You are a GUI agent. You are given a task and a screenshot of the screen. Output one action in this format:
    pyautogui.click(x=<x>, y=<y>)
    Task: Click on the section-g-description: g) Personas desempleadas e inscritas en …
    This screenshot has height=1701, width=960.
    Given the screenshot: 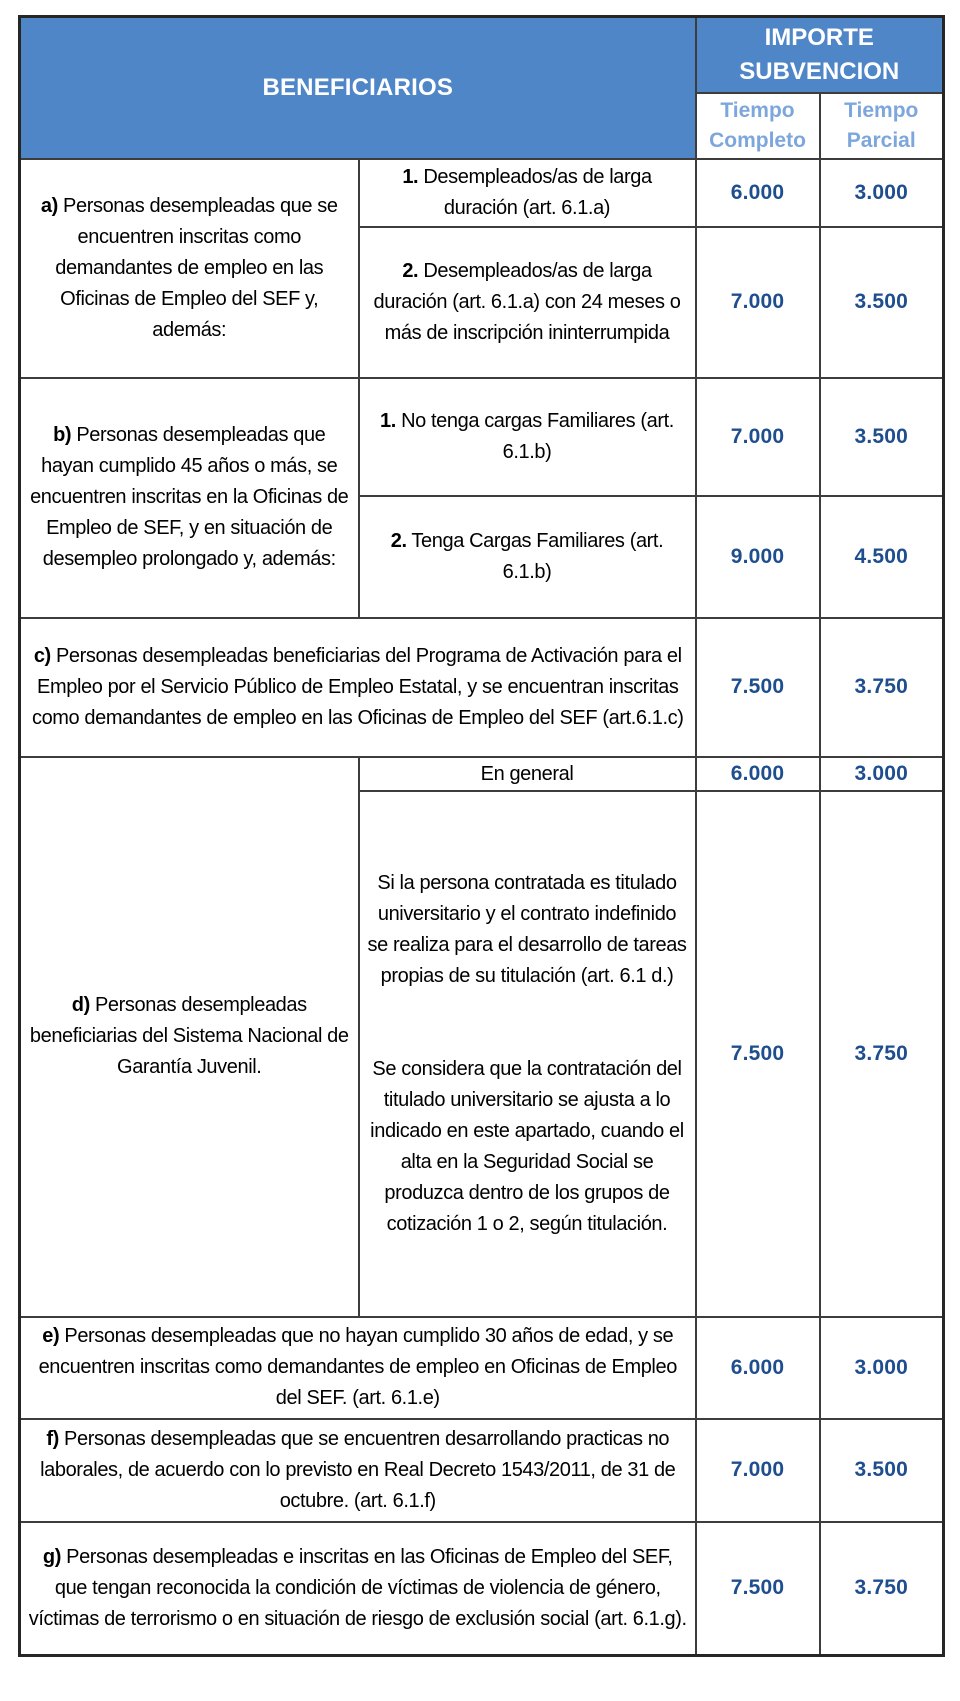 What is the action you would take?
    pyautogui.click(x=357, y=1588)
    